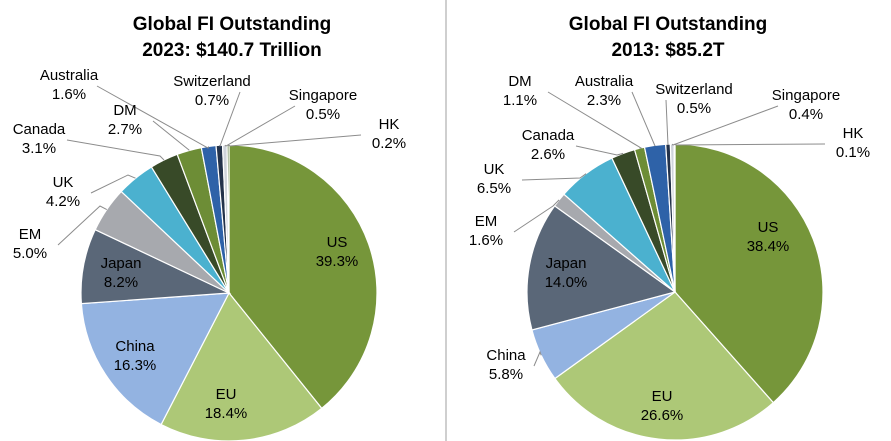 The height and width of the screenshot is (441, 891). I want to click on slice-value-dm: 1.1%, so click(520, 100).